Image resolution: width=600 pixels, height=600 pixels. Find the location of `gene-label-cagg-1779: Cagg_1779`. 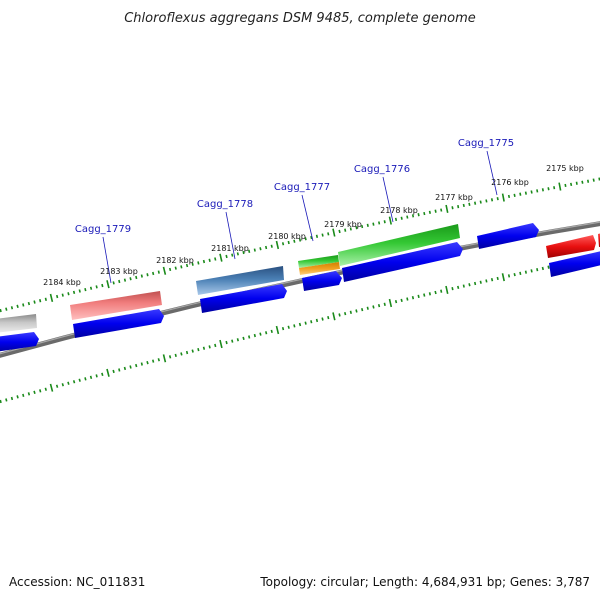

gene-label-cagg-1779: Cagg_1779 is located at coordinates (103, 229).